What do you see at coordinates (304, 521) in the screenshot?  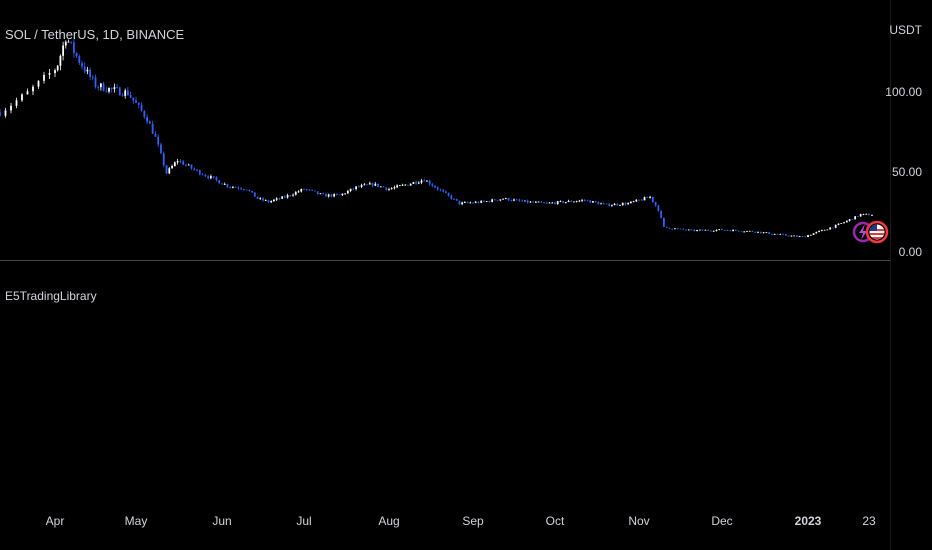 I see `time-tick-label: Jul` at bounding box center [304, 521].